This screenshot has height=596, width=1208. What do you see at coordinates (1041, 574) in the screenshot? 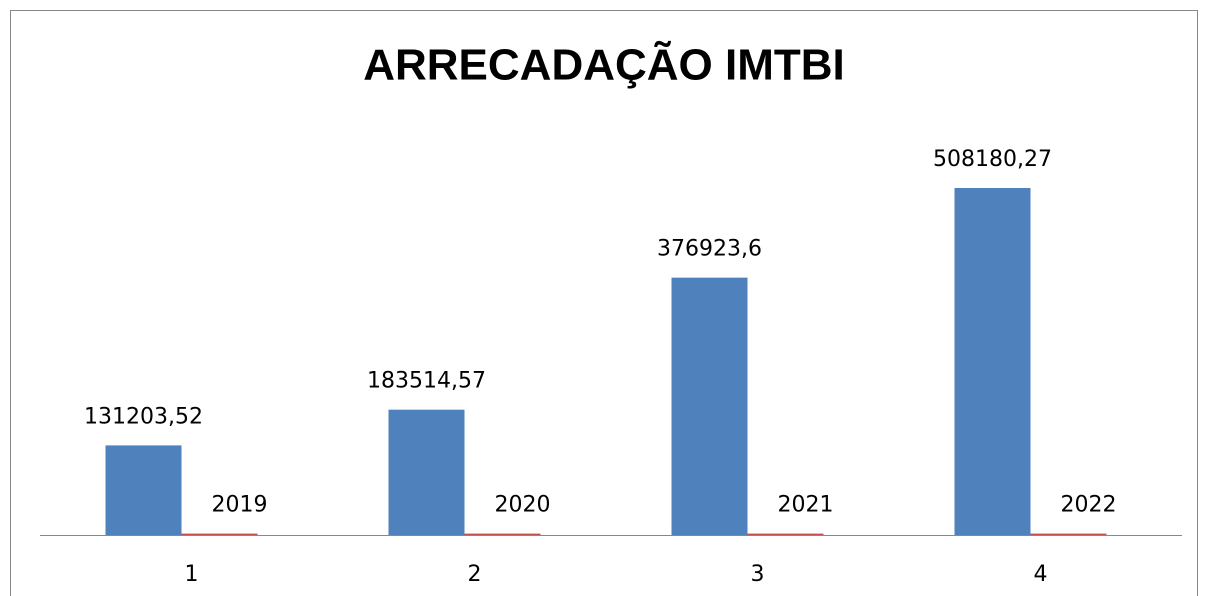
I see `x-tick-label: 4` at bounding box center [1041, 574].